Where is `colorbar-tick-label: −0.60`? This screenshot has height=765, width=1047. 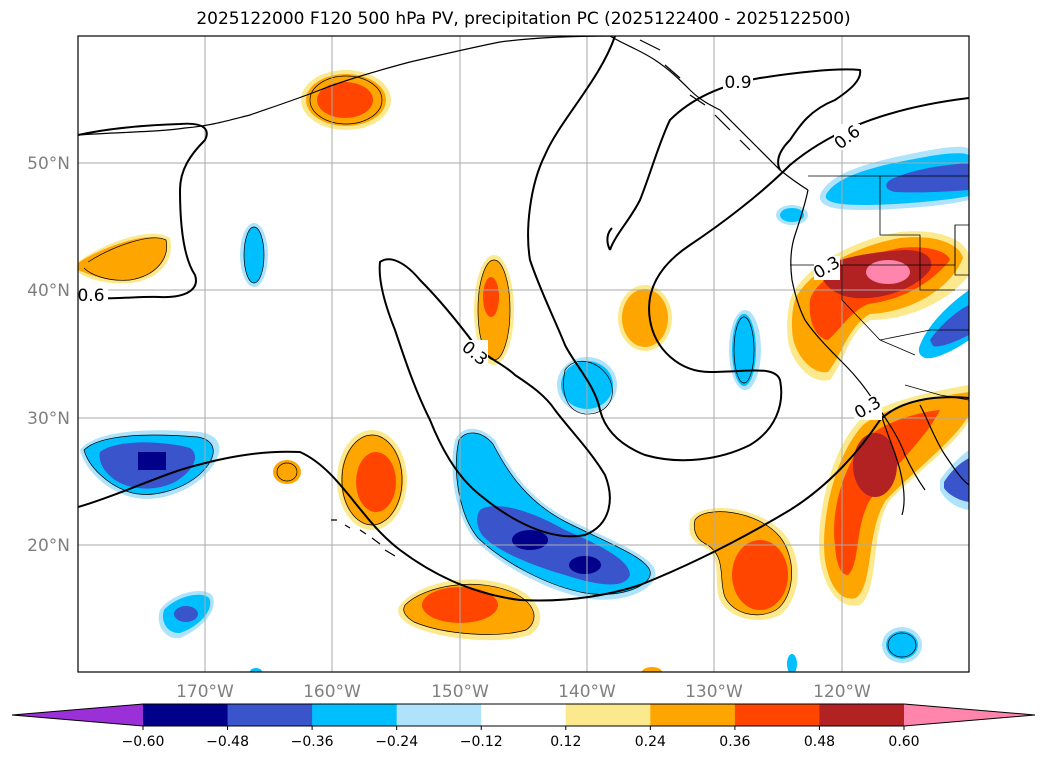 colorbar-tick-label: −0.60 is located at coordinates (143, 742).